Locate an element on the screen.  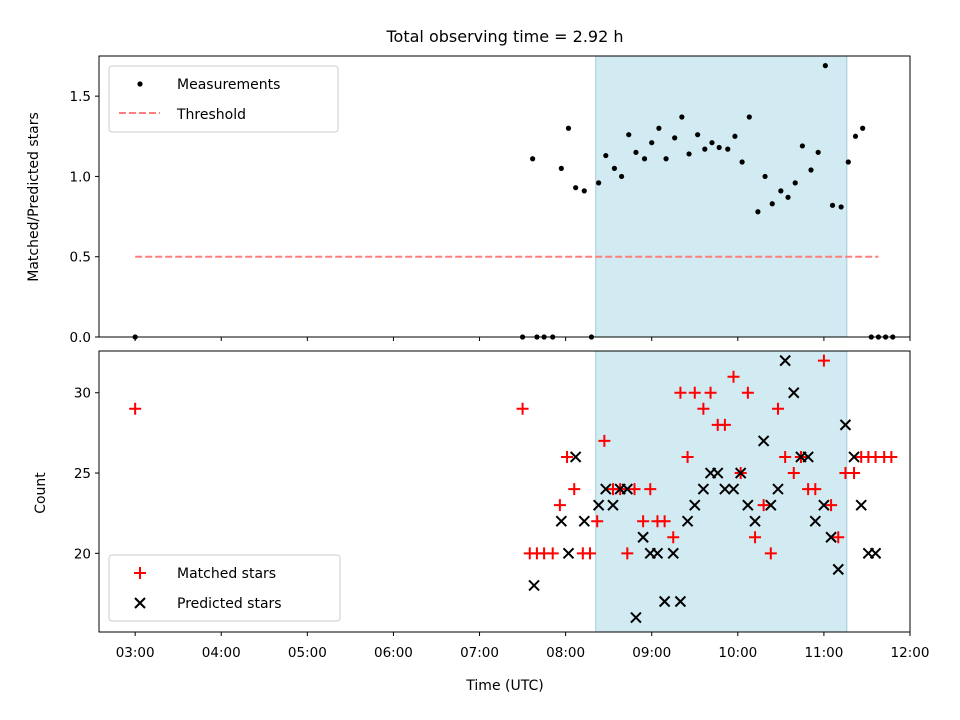
x-tick-label: 09:00 is located at coordinates (651, 653).